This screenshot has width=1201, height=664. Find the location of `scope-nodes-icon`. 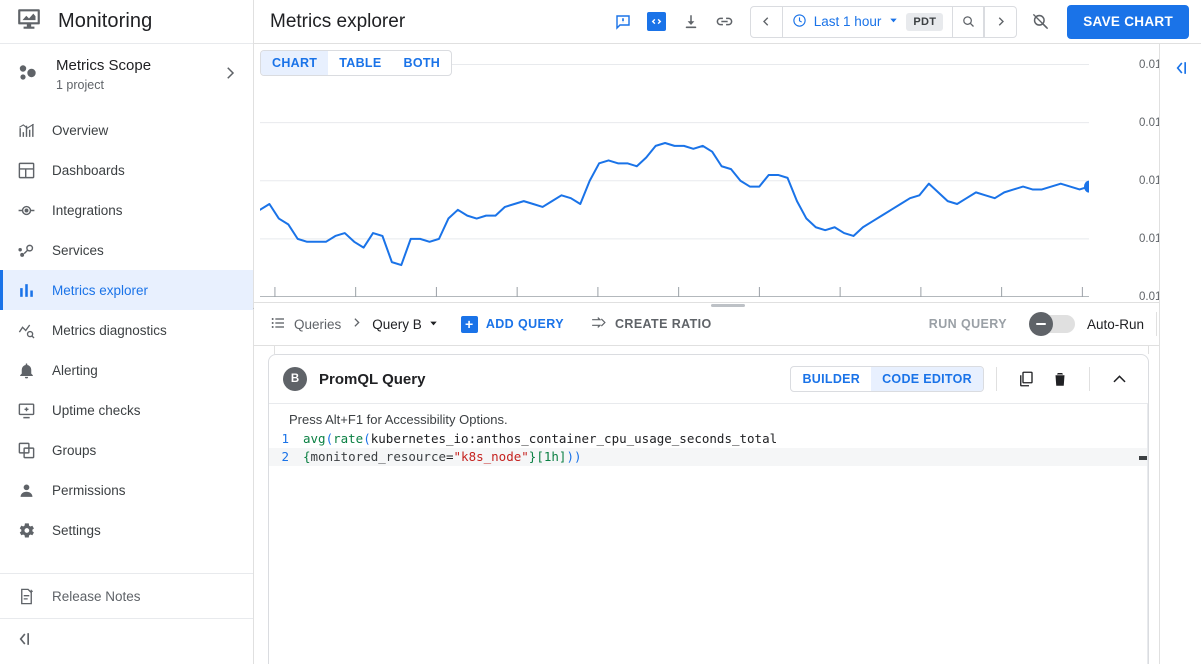

scope-nodes-icon is located at coordinates (28, 75).